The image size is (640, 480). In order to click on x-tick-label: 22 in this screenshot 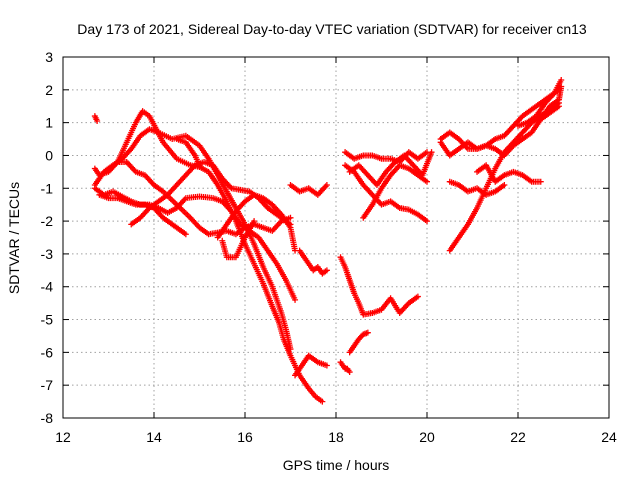, I will do `click(518, 437)`.